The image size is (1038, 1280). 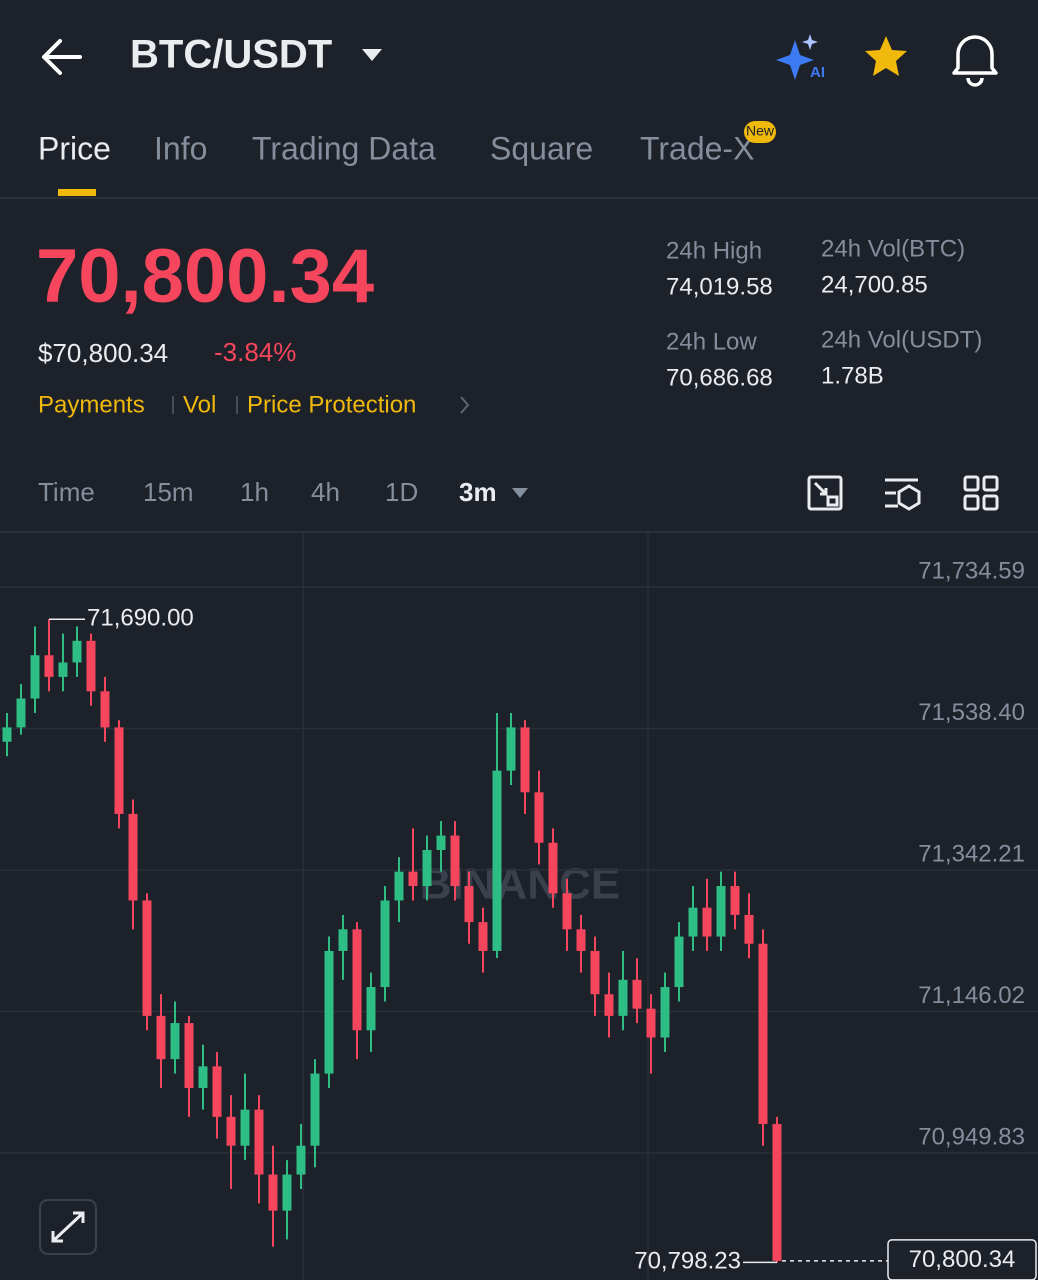 I want to click on notification-bell, so click(x=975, y=61).